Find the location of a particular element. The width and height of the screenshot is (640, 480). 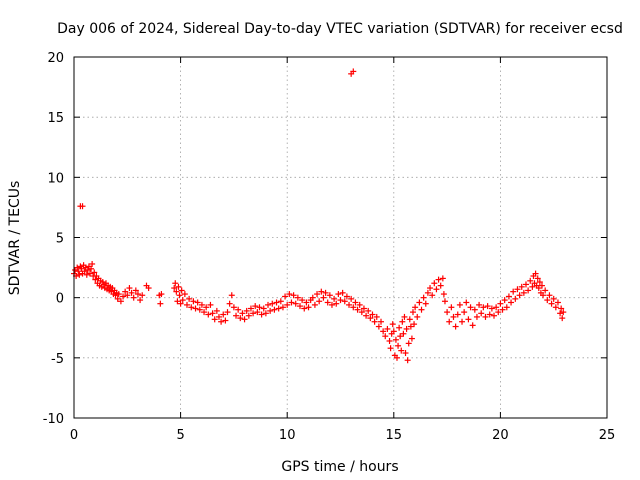

y-tick-label: -10 is located at coordinates (53, 419).